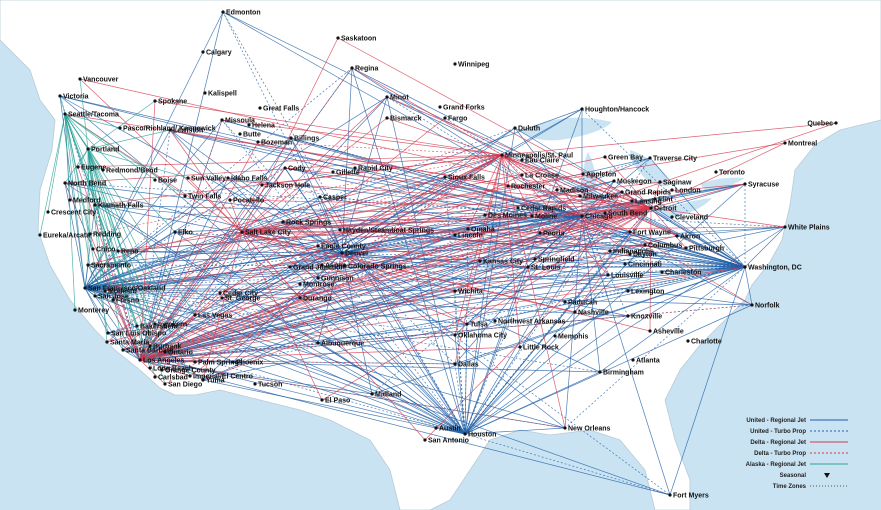 The image size is (881, 510). What do you see at coordinates (574, 191) in the screenshot?
I see `city-label: Madison` at bounding box center [574, 191].